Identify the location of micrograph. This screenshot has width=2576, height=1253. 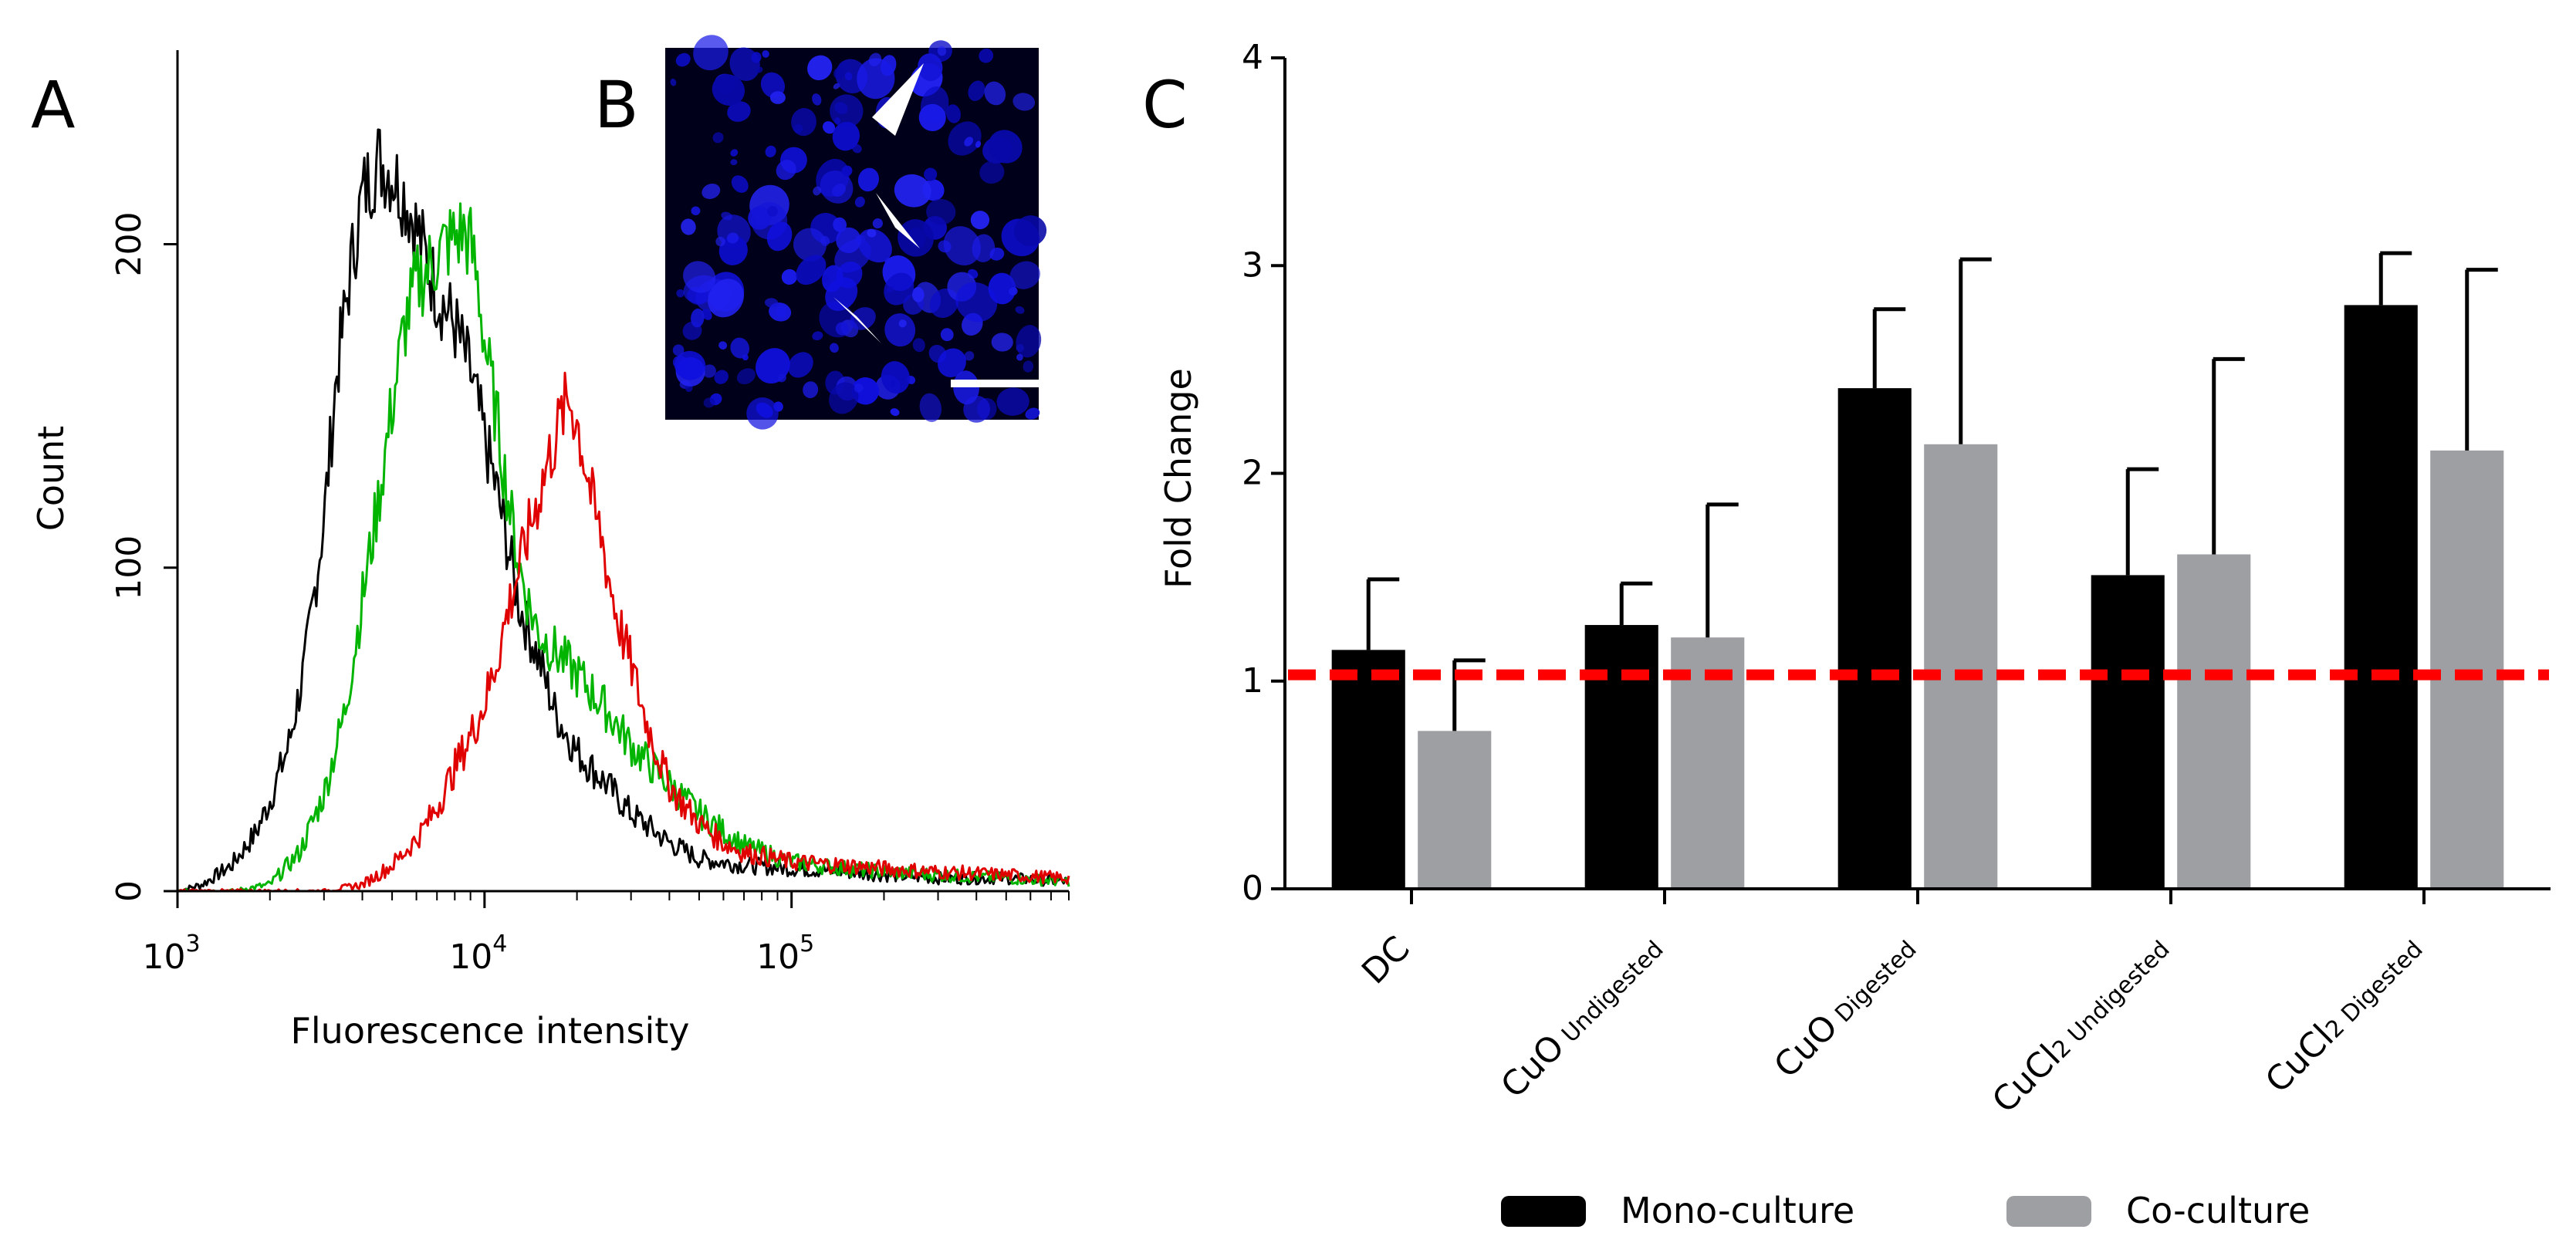
(856, 232).